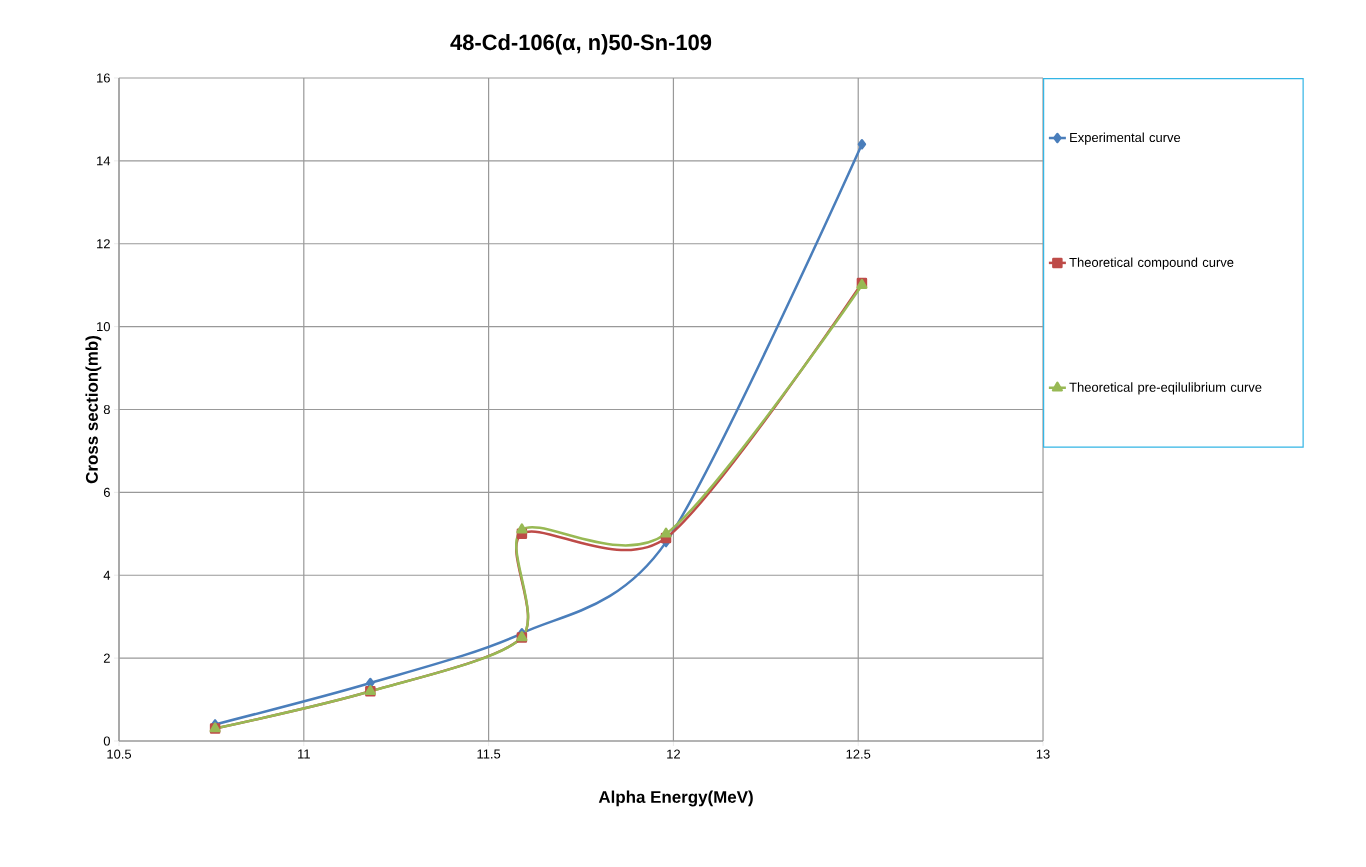 This screenshot has height=867, width=1366. Describe the element at coordinates (103, 327) in the screenshot. I see `y-tick-label: 10` at that location.